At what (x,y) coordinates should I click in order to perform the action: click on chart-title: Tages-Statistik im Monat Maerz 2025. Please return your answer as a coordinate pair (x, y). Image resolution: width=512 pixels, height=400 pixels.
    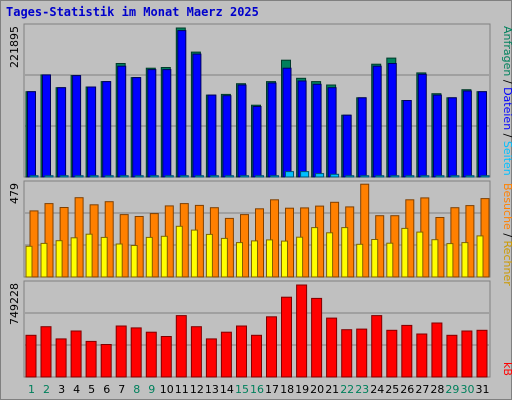
    Looking at the image, I should click on (132, 12).